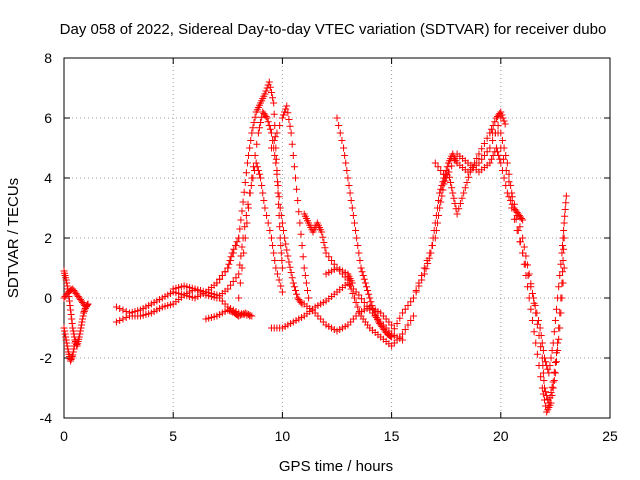 Image resolution: width=640 pixels, height=480 pixels. Describe the element at coordinates (46, 358) in the screenshot. I see `y-tick-label: -2` at that location.